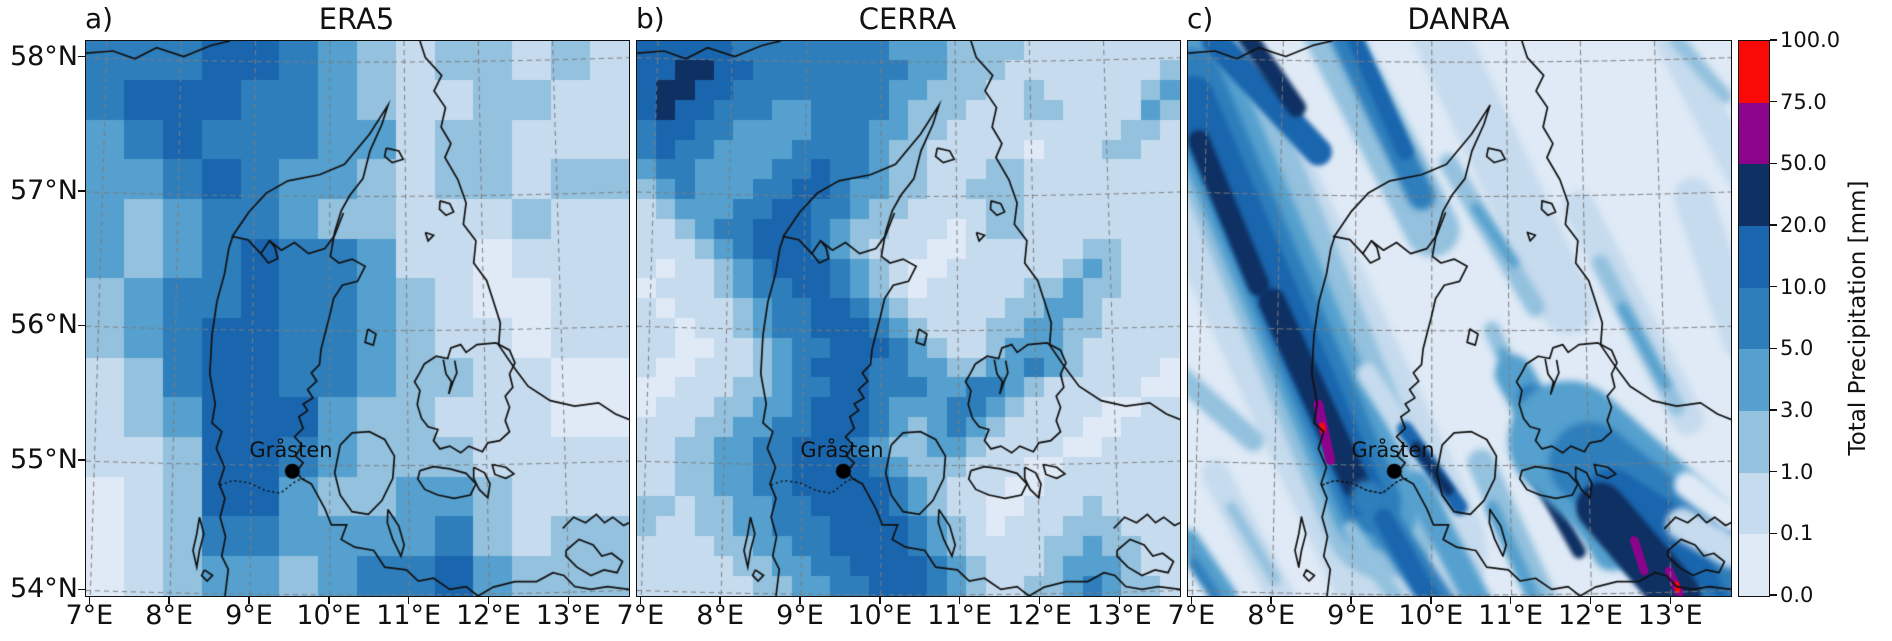 The height and width of the screenshot is (641, 1892). What do you see at coordinates (43, 56) in the screenshot?
I see `lat-tick-label: 58°N` at bounding box center [43, 56].